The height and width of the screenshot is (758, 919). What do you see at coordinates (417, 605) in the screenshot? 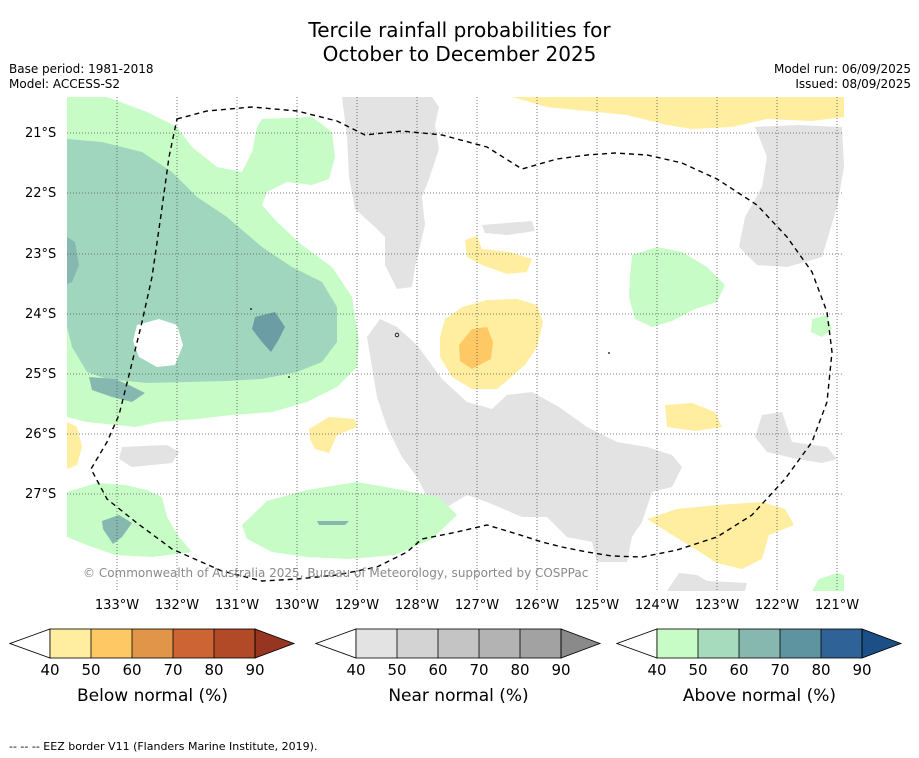
I see `lon-label: 128°W` at bounding box center [417, 605].